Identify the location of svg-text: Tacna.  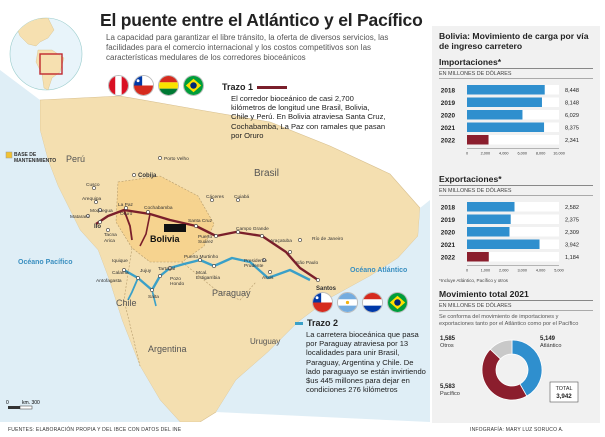
(110, 235).